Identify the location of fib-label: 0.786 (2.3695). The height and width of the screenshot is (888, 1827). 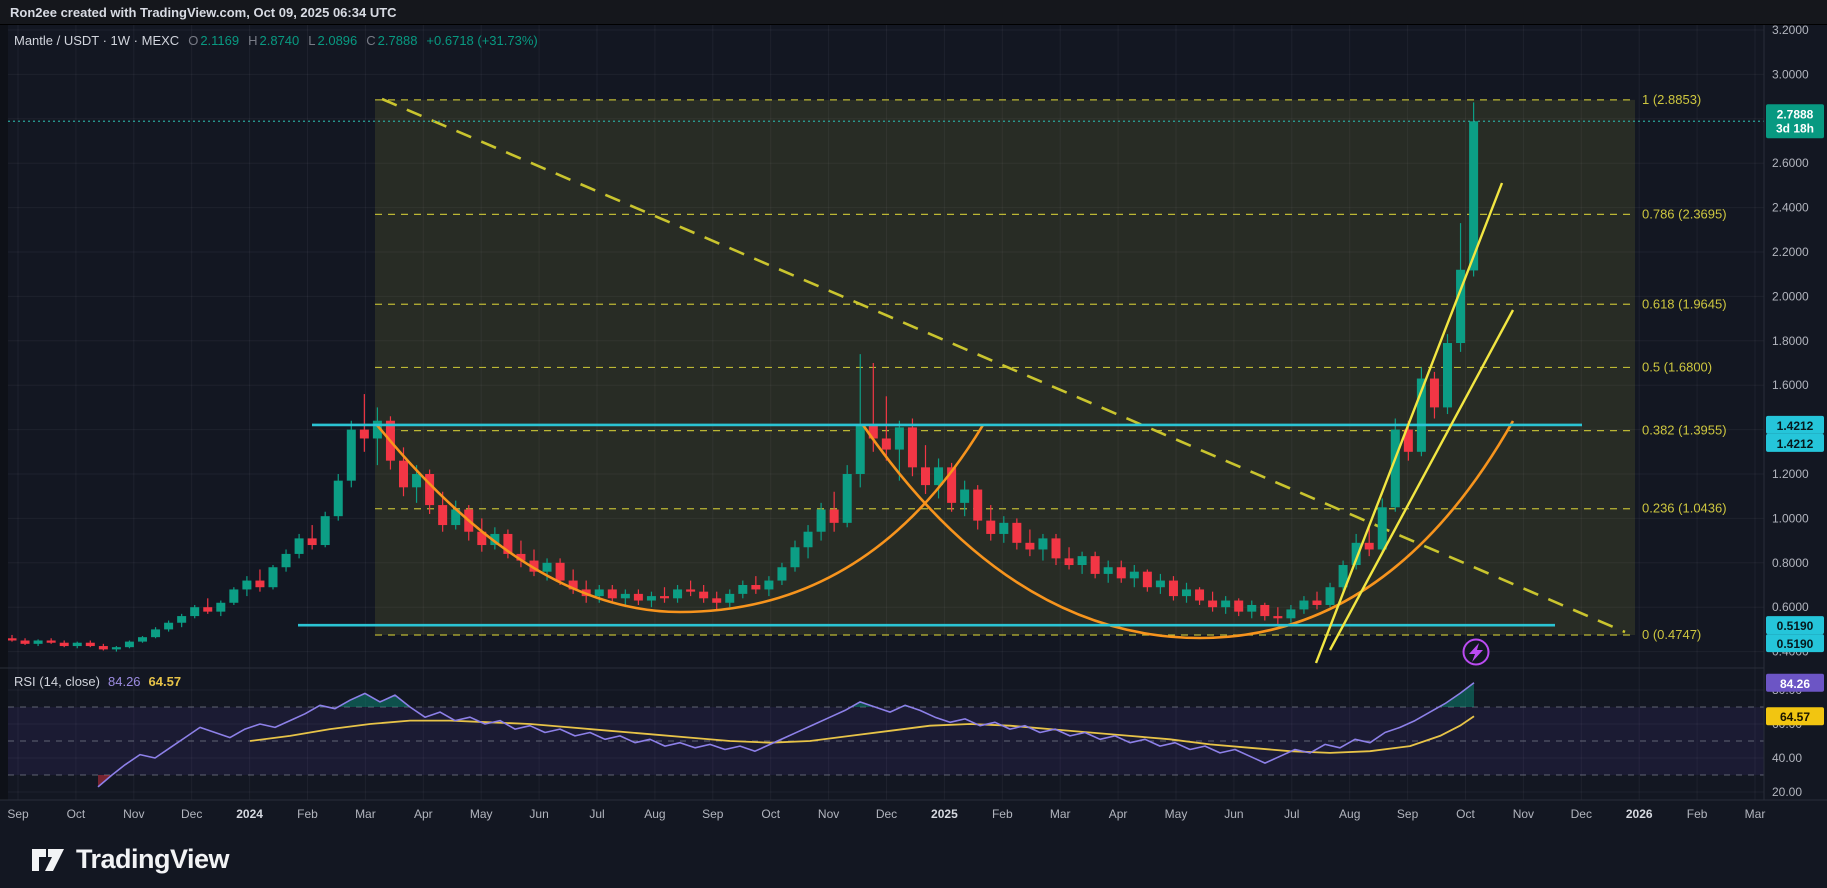
(1684, 213).